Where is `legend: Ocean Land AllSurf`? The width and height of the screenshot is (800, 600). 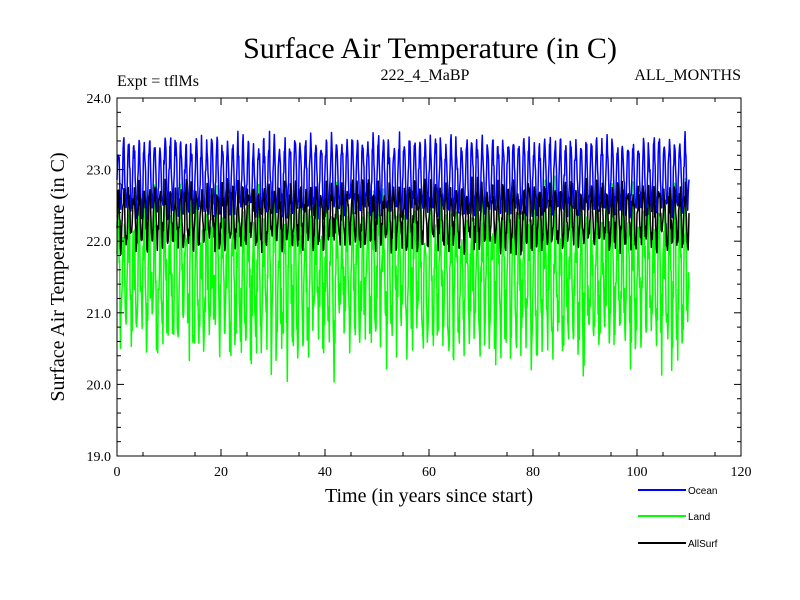 legend: Ocean Land AllSurf is located at coordinates (678, 518).